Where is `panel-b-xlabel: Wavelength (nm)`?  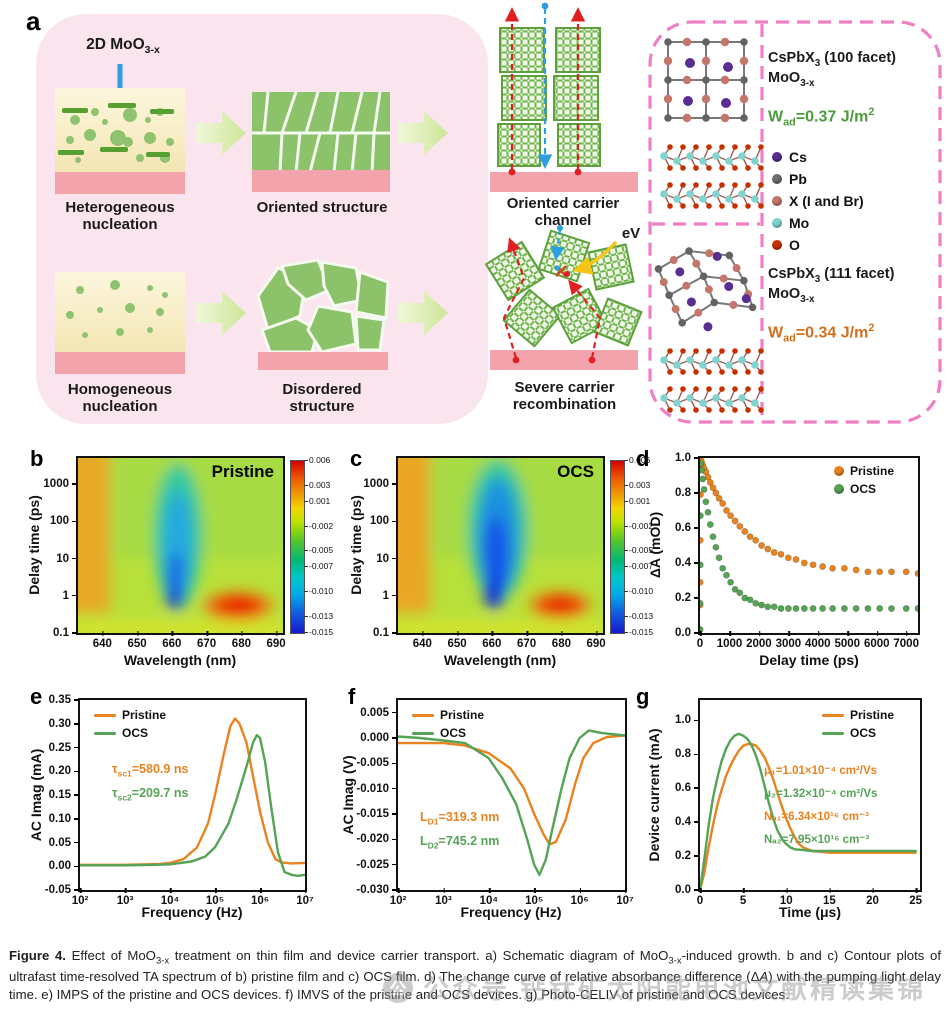 panel-b-xlabel: Wavelength (nm) is located at coordinates (180, 660).